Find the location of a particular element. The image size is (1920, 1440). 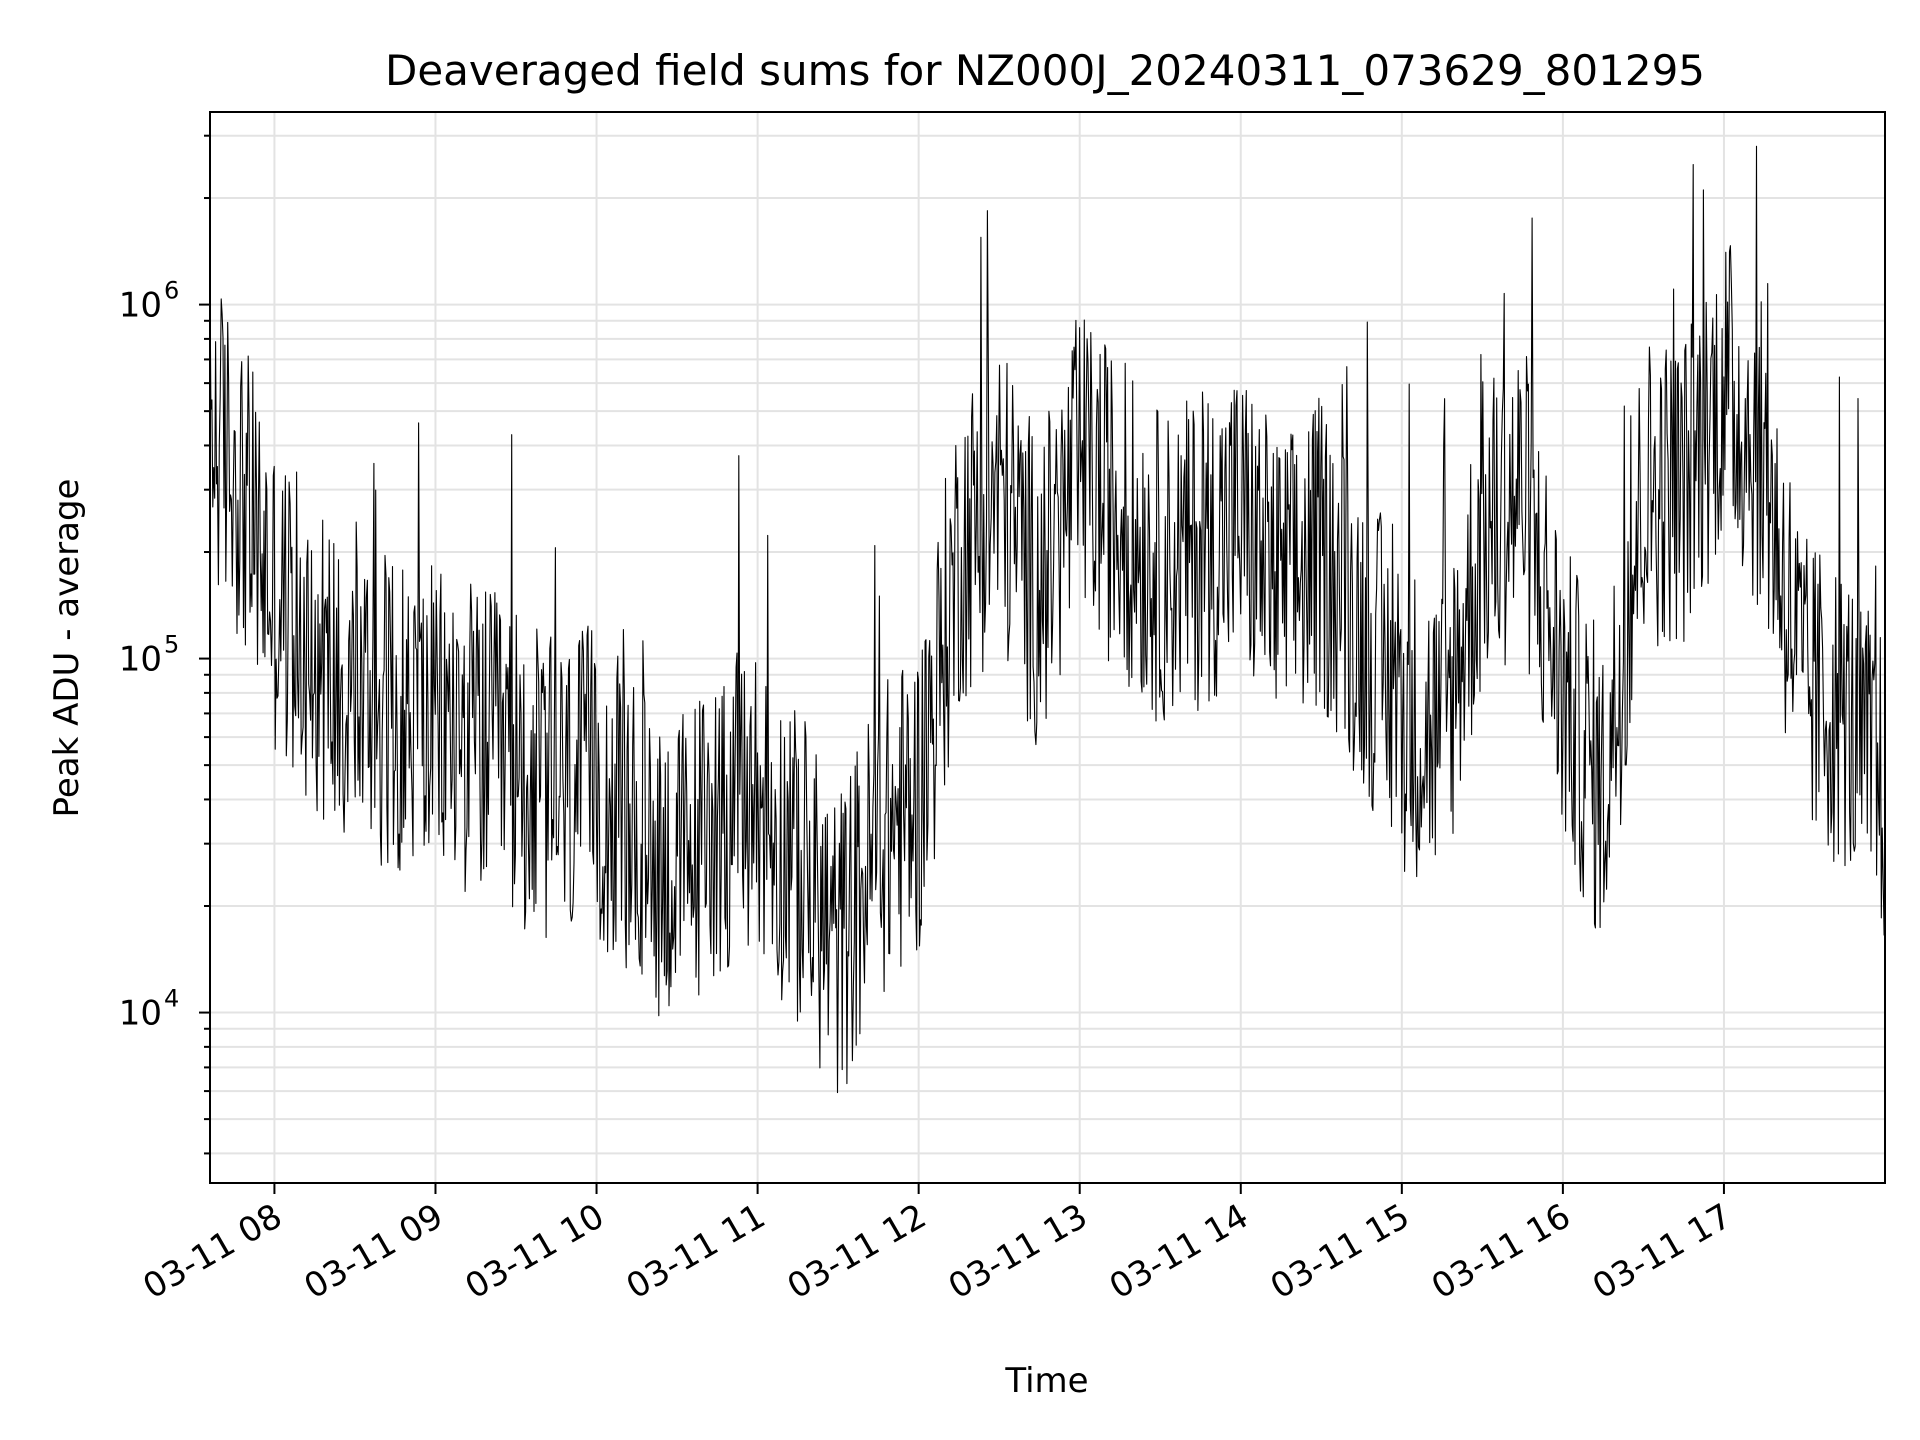

x-tick-label: 03-11 09 is located at coordinates (374, 1251).